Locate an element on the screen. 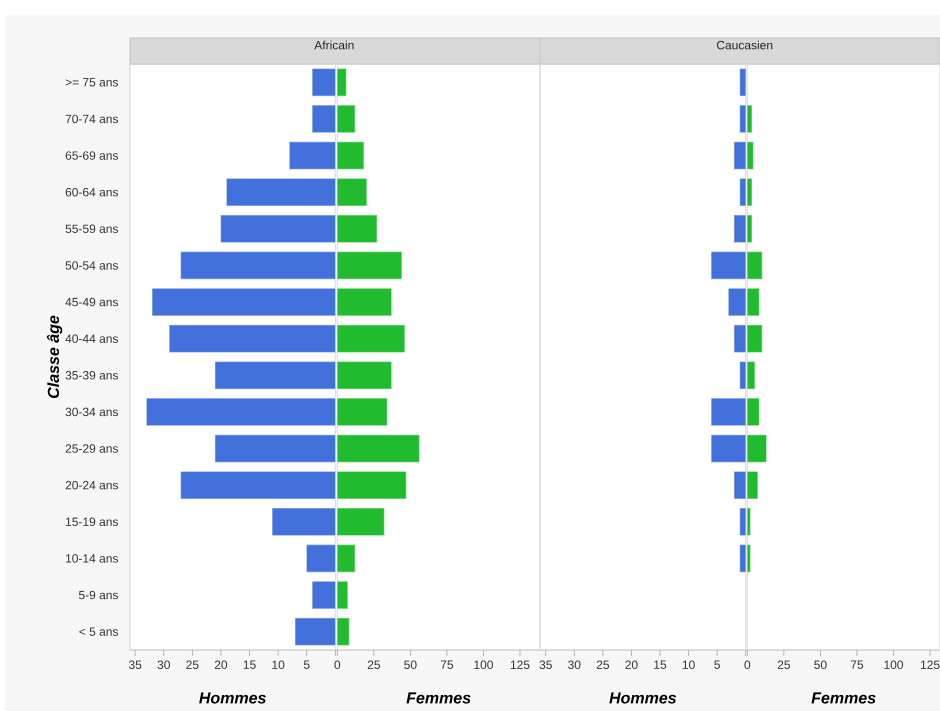 This screenshot has height=711, width=940. y-tick-label: 35-39 ans is located at coordinates (92, 375).